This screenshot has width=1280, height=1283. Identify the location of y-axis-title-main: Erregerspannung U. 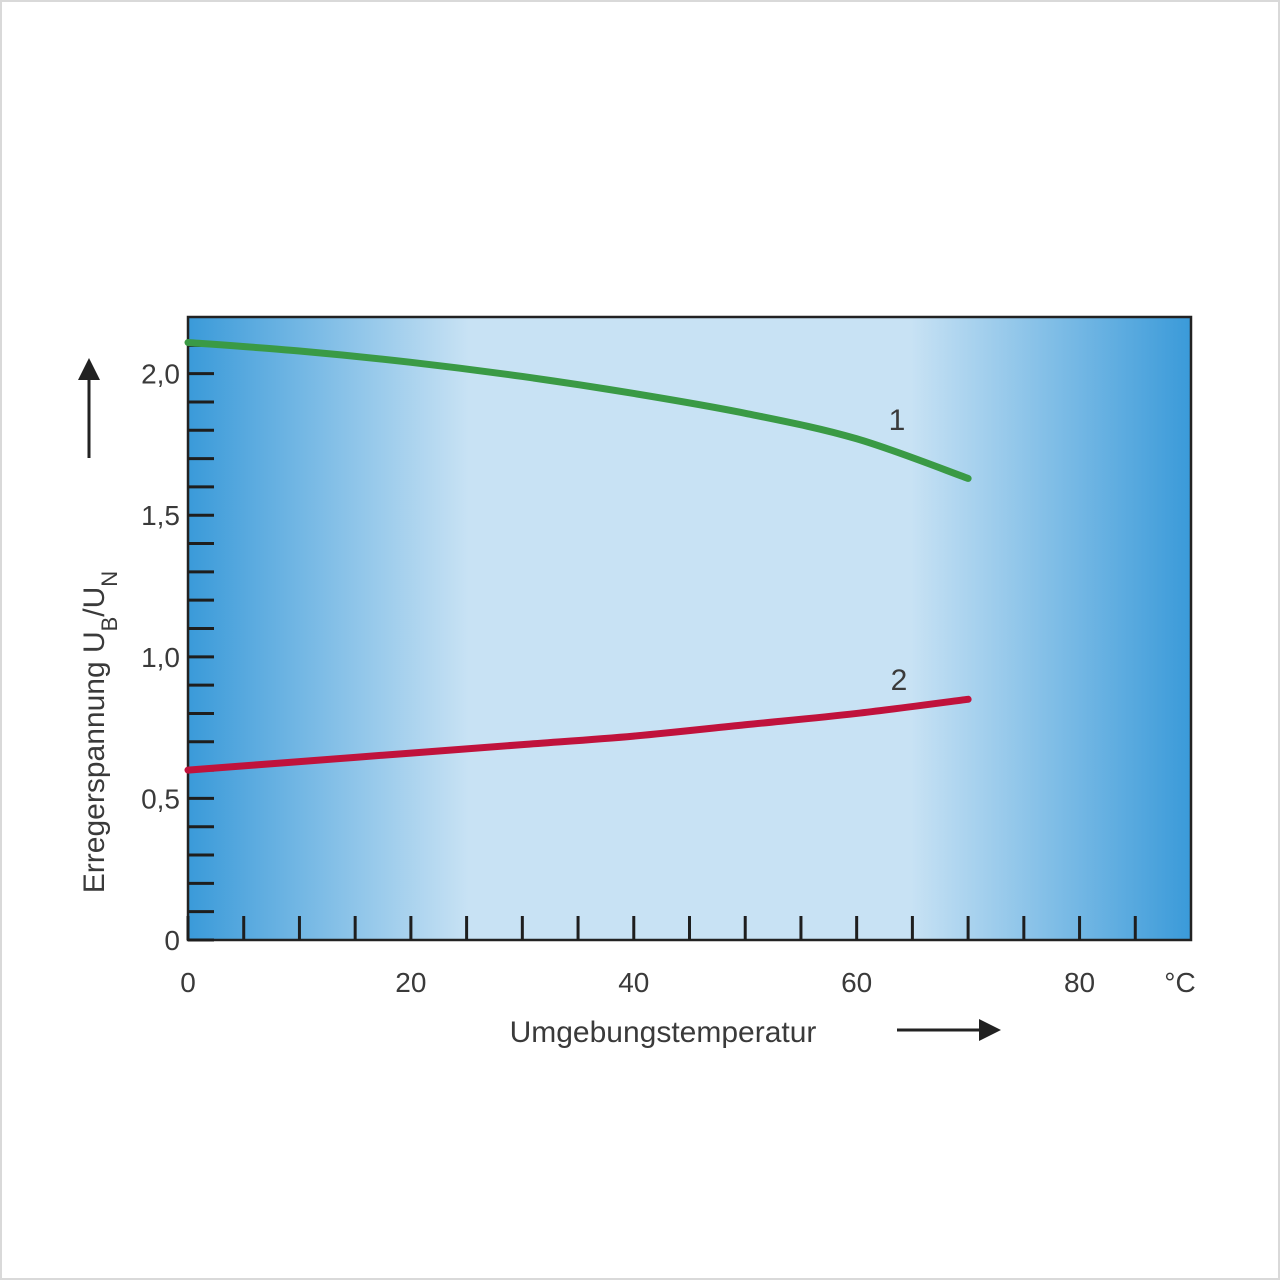
(94, 762).